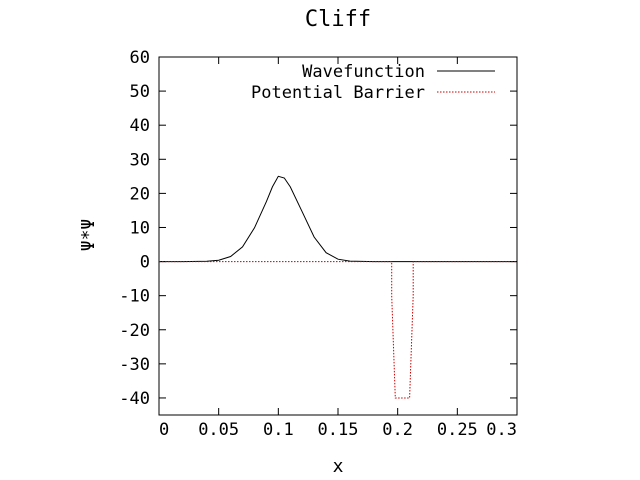 The height and width of the screenshot is (480, 640). I want to click on x-tick-label: 0.25, so click(457, 430).